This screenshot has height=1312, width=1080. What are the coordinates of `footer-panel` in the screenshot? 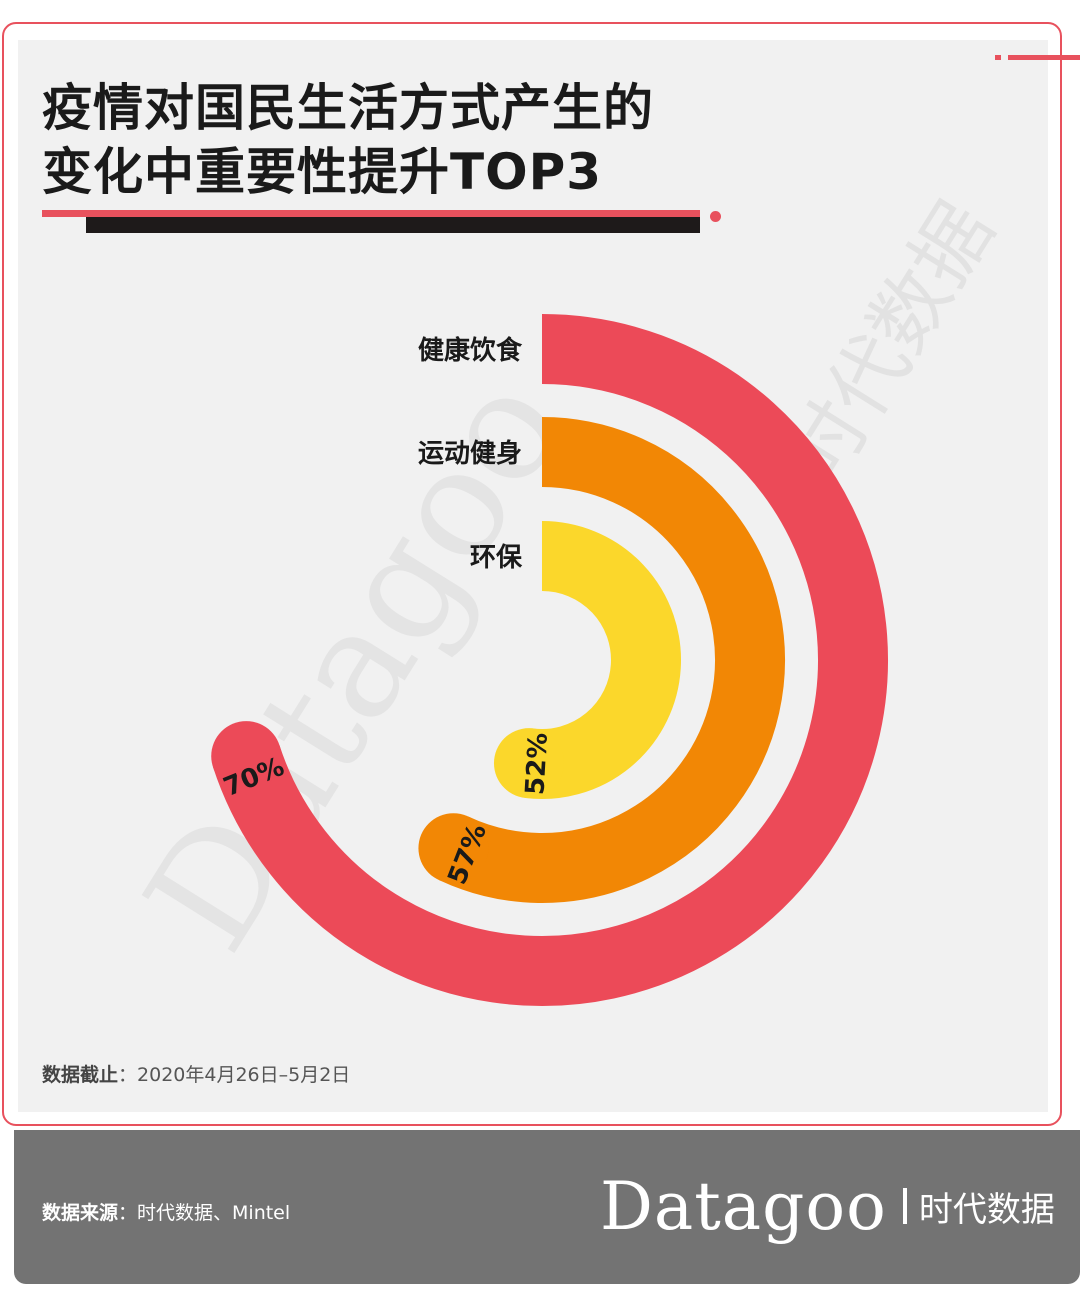 It's located at (547, 1207).